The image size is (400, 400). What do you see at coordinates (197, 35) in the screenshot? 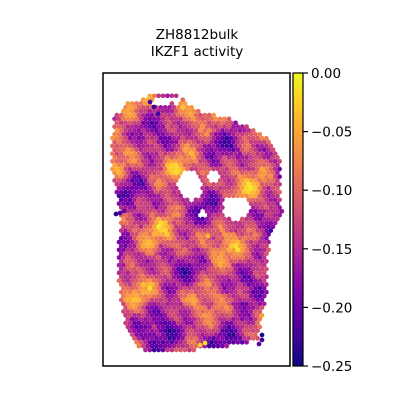
I see `chart-title: ZH8812bulk` at bounding box center [197, 35].